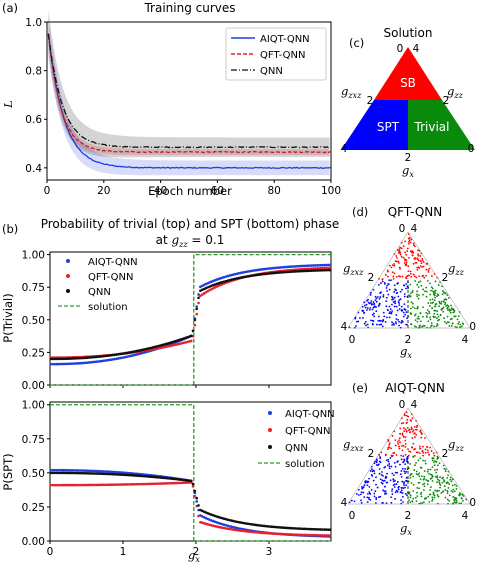 Image resolution: width=478 pixels, height=564 pixels. I want to click on chart-a-legend: AIQT-QNN QFT-QNN QNN, so click(276, 54).